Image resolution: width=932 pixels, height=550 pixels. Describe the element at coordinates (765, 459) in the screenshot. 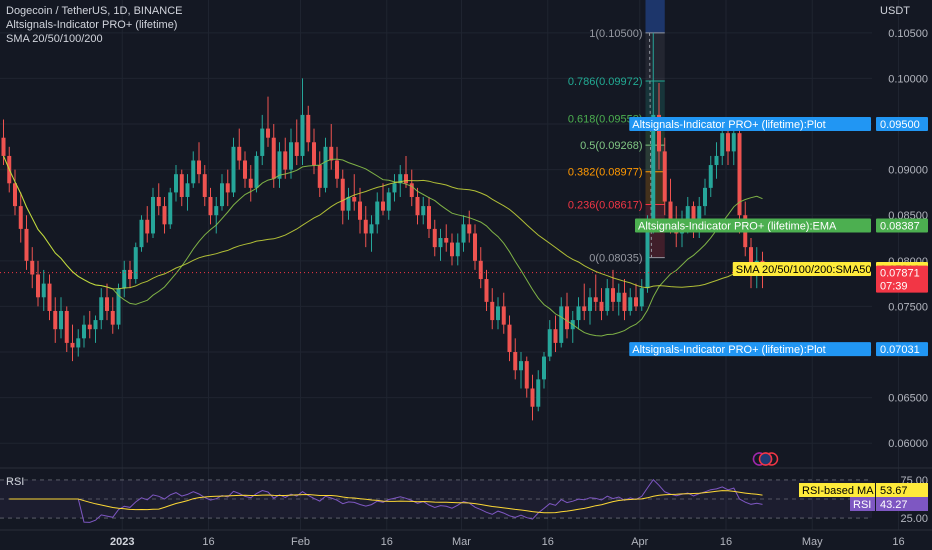

I see `us-flag-icon` at that location.